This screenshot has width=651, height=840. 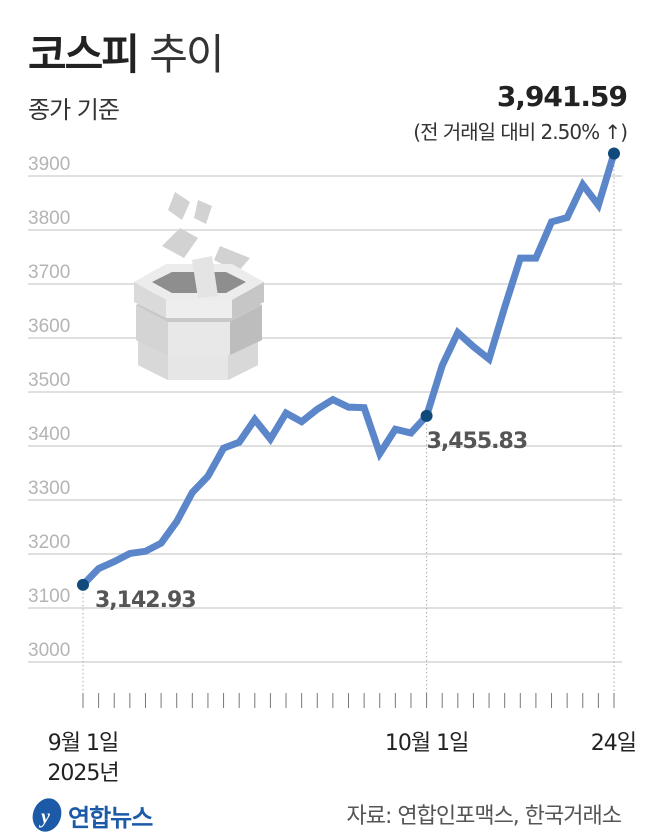 I want to click on title-bold: 코스피, so click(x=84, y=54).